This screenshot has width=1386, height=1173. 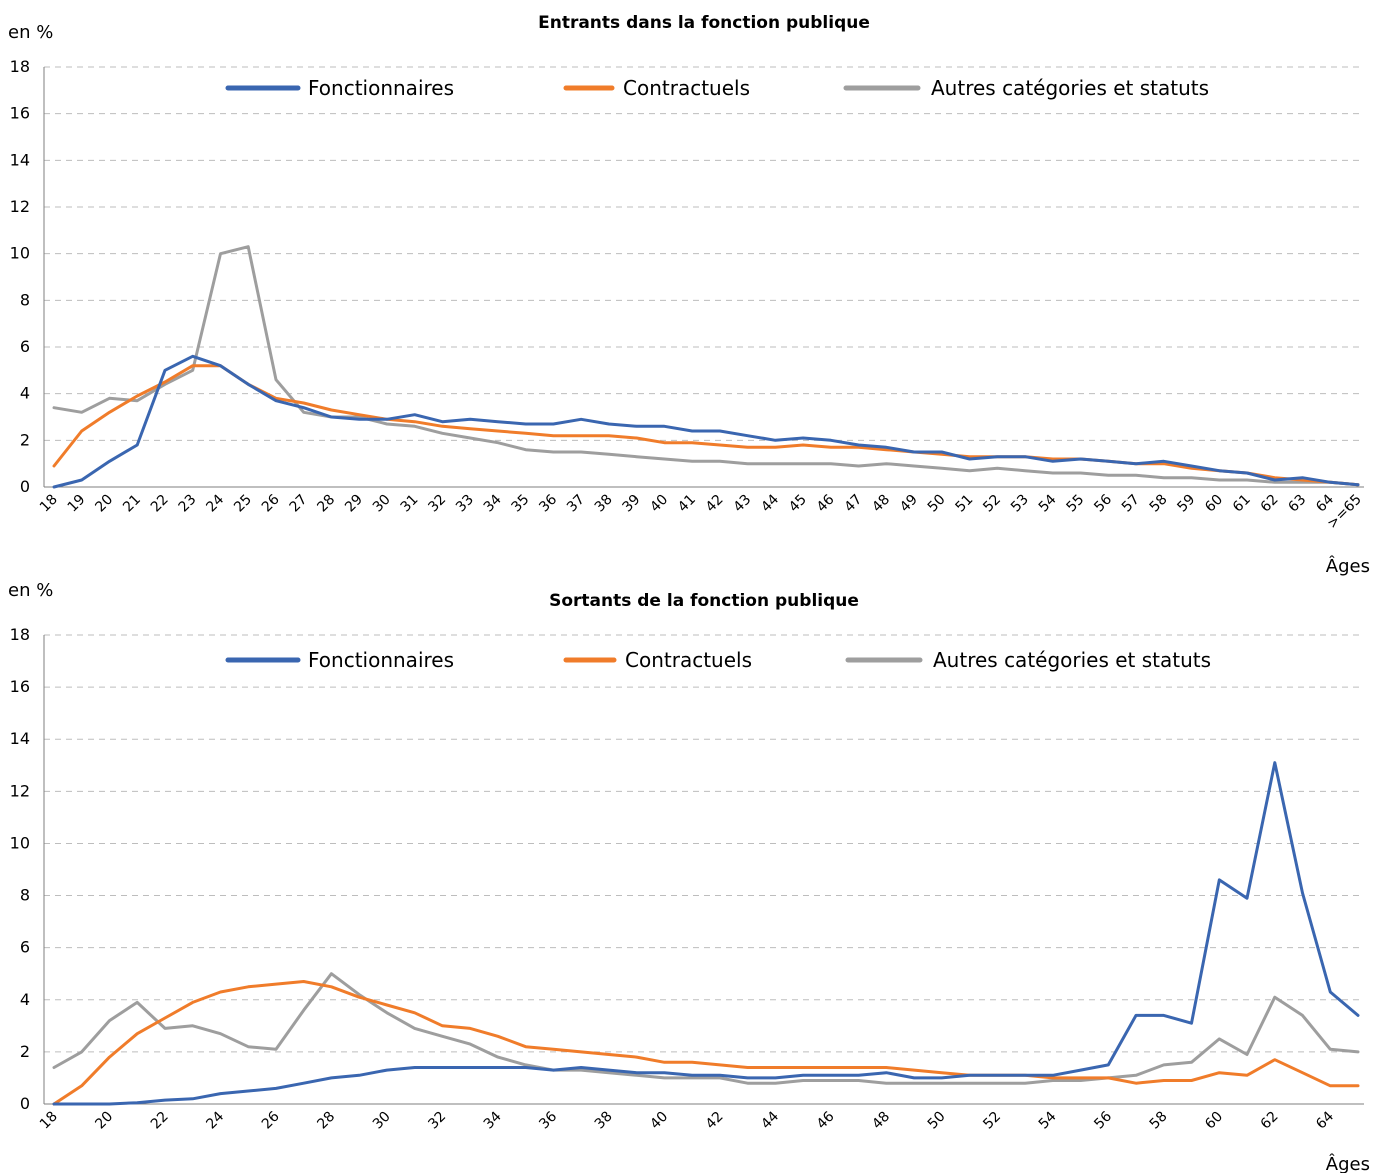 I want to click on x-tick-label: 37, so click(x=576, y=504).